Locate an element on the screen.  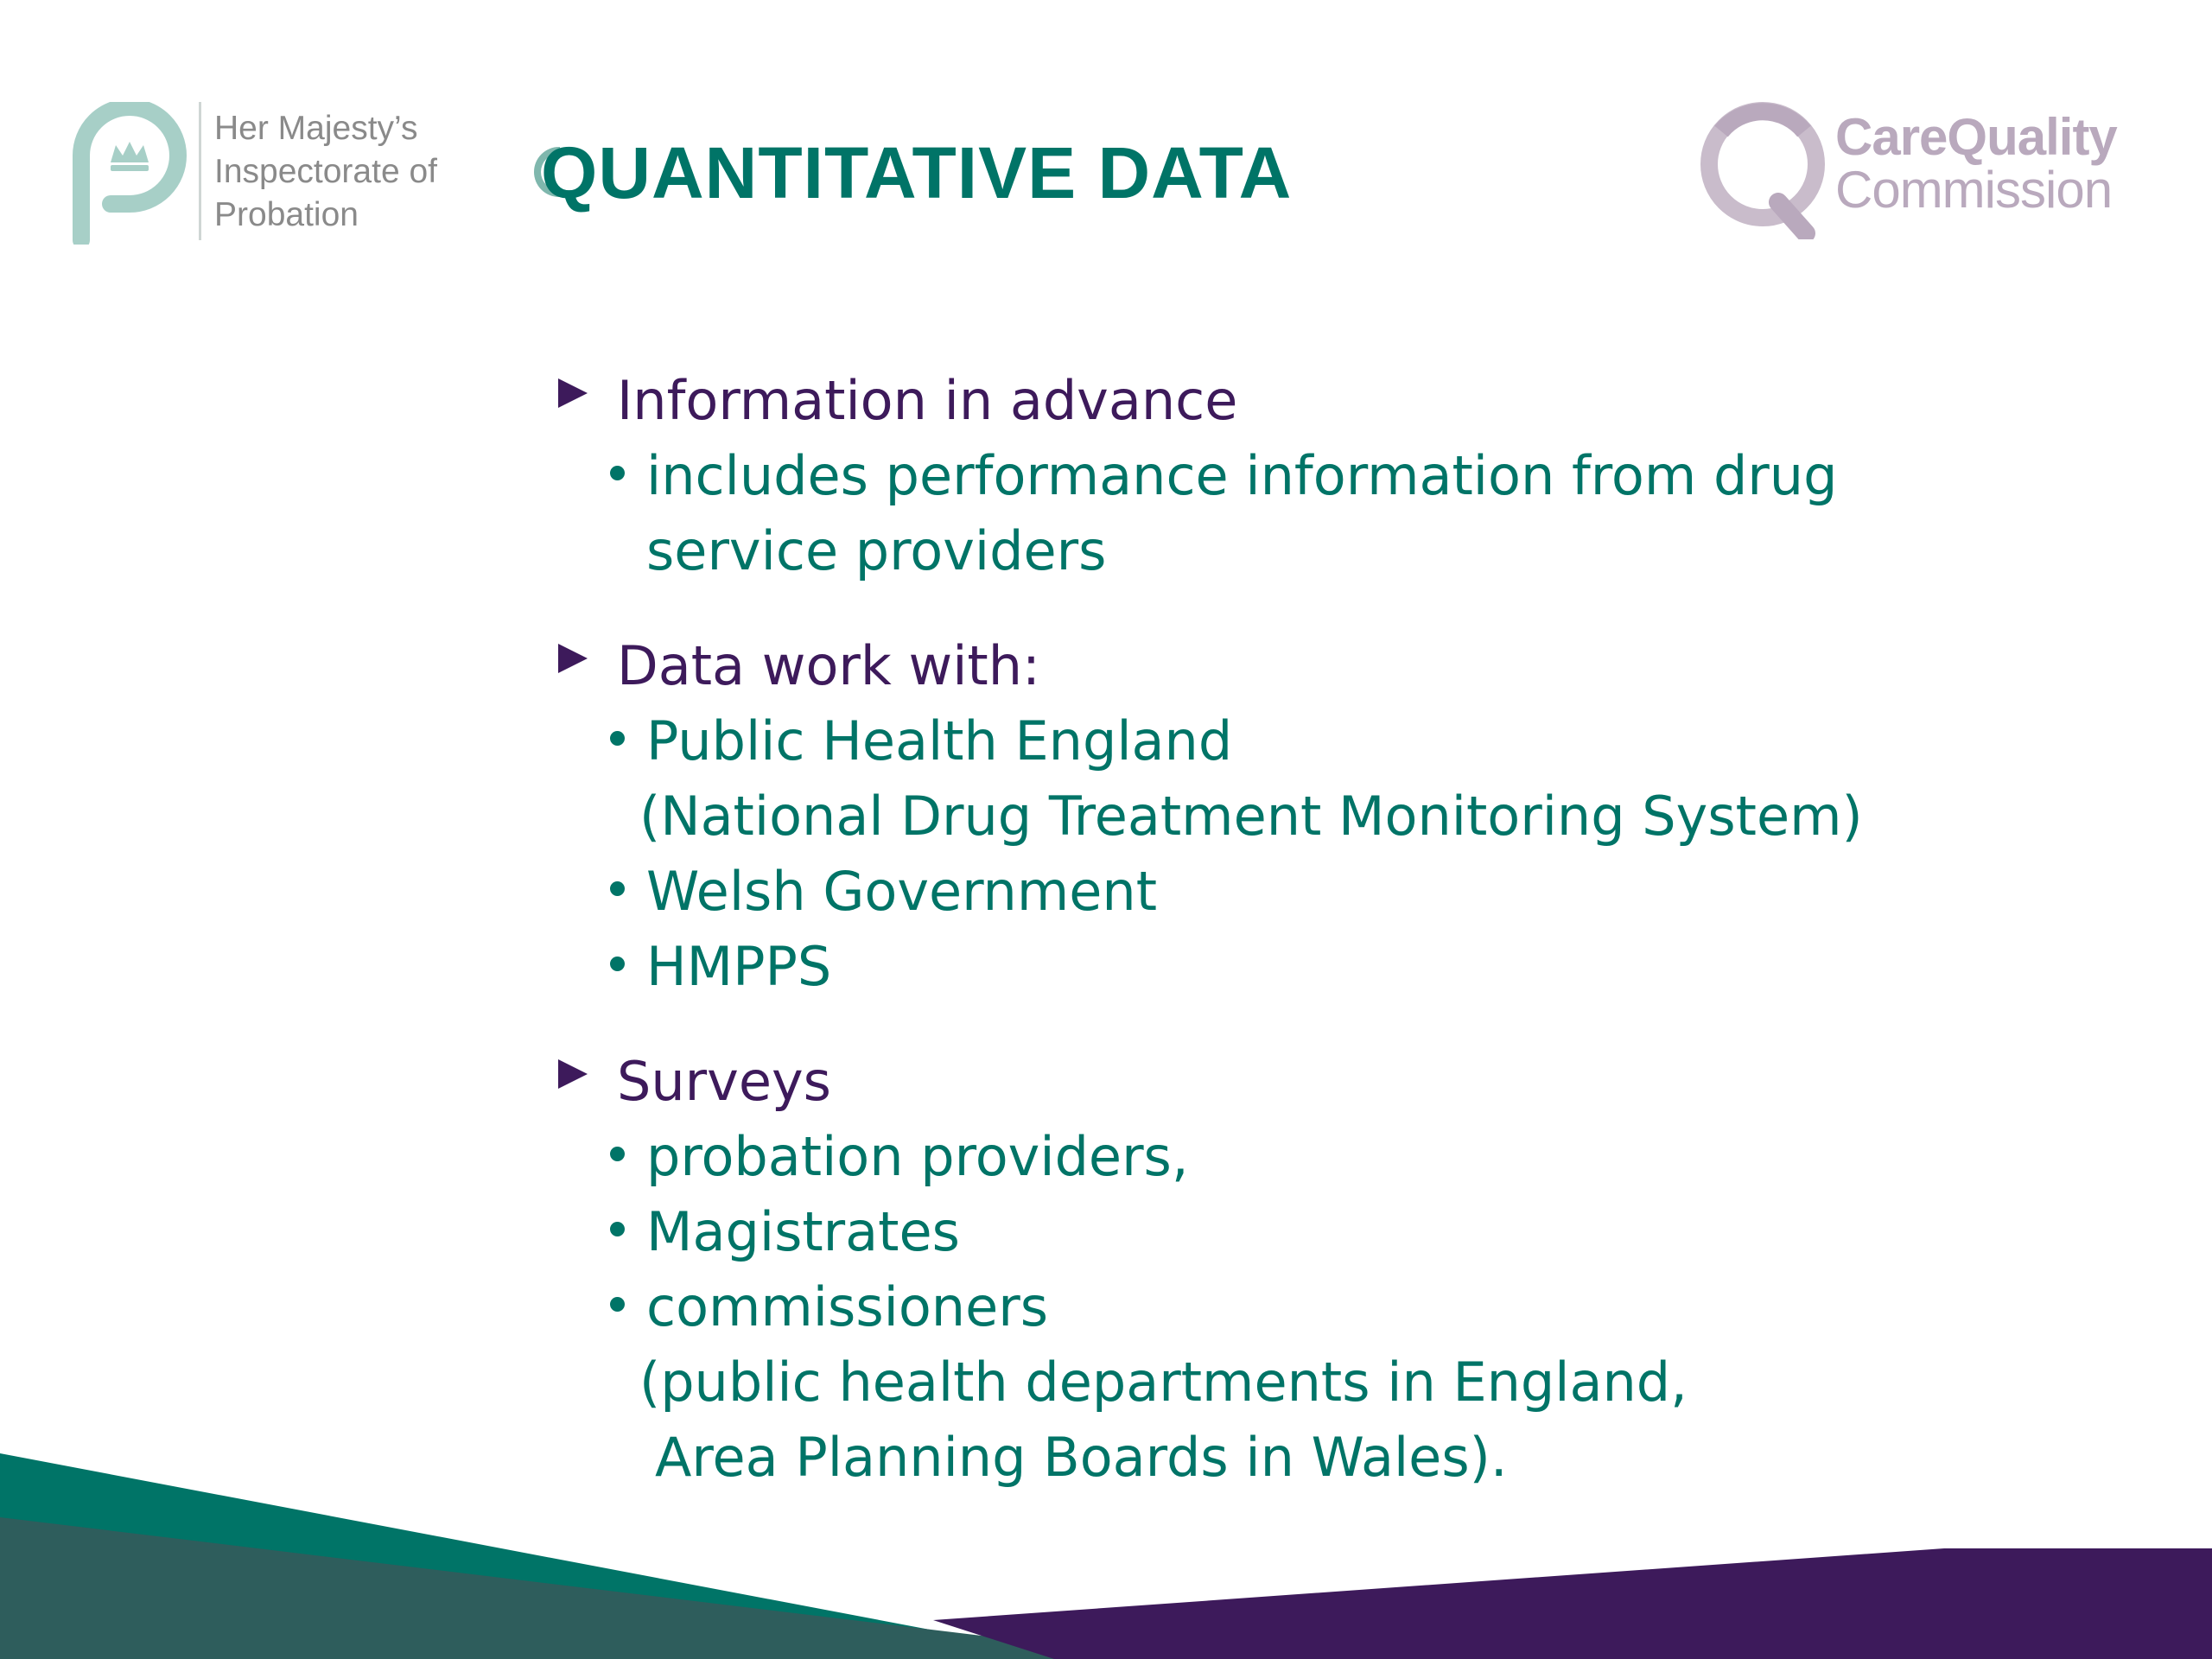
cqc-logo-line: CareQuality is located at coordinates (1976, 137).